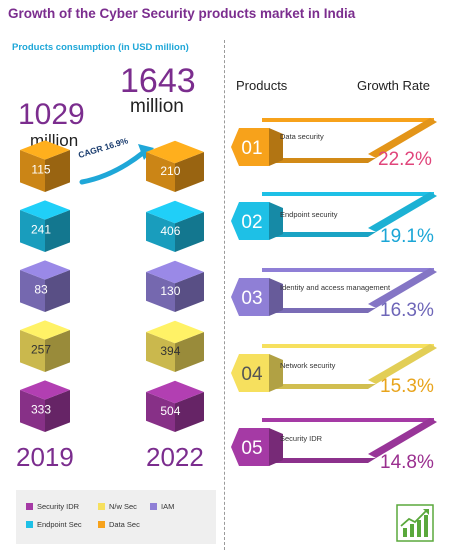 Image resolution: width=457 pixels, height=554 pixels. I want to click on bar-segment-n-w-sec-2022: 394, so click(175, 346).